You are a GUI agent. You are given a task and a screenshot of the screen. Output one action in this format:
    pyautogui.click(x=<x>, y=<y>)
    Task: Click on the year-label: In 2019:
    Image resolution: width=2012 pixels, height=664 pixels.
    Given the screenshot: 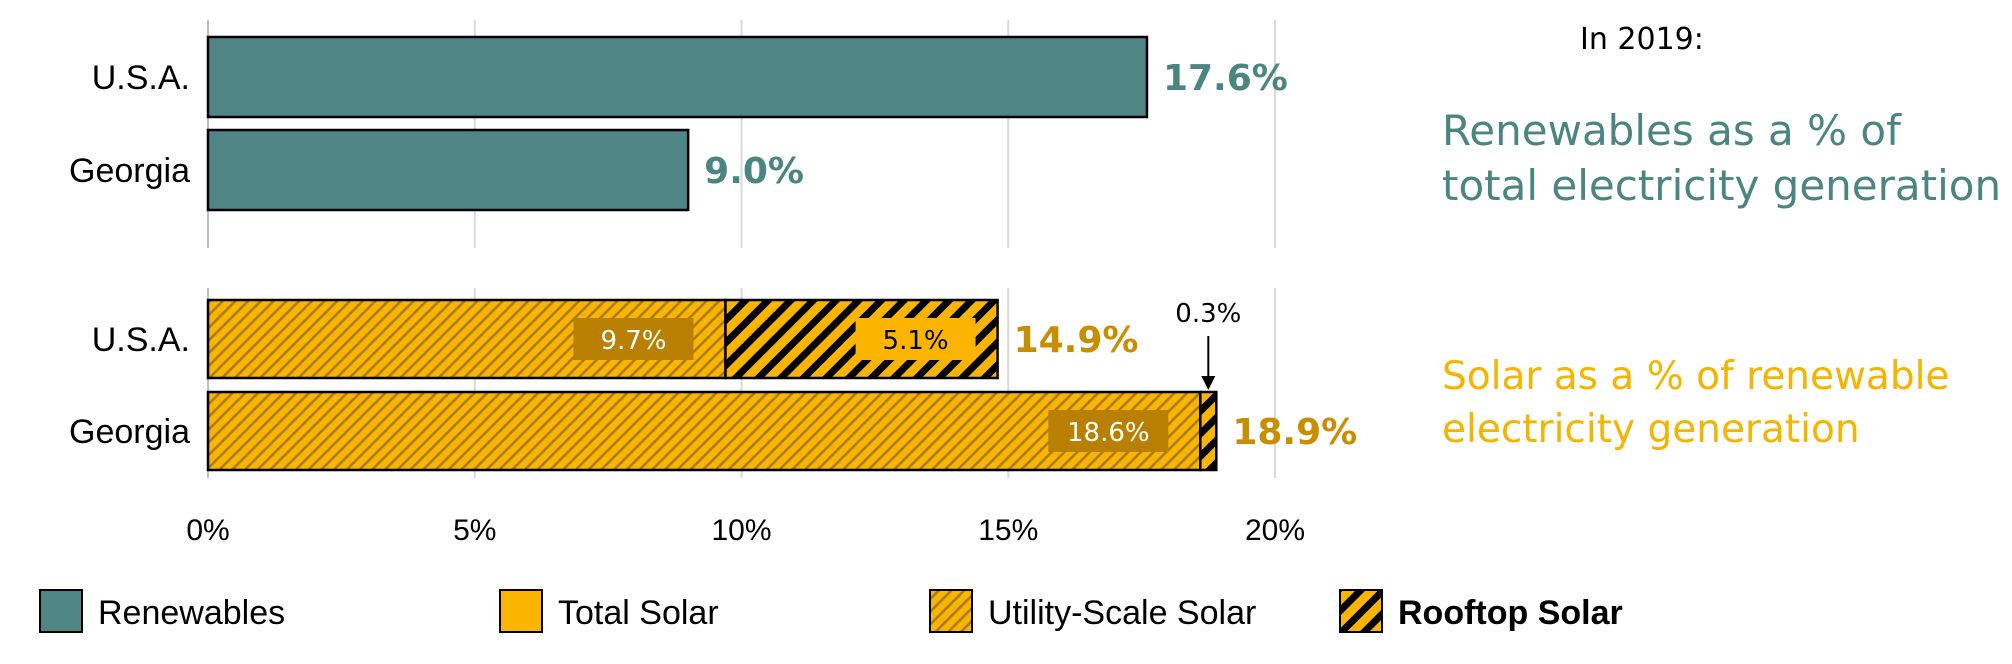 What is the action you would take?
    pyautogui.click(x=1642, y=39)
    